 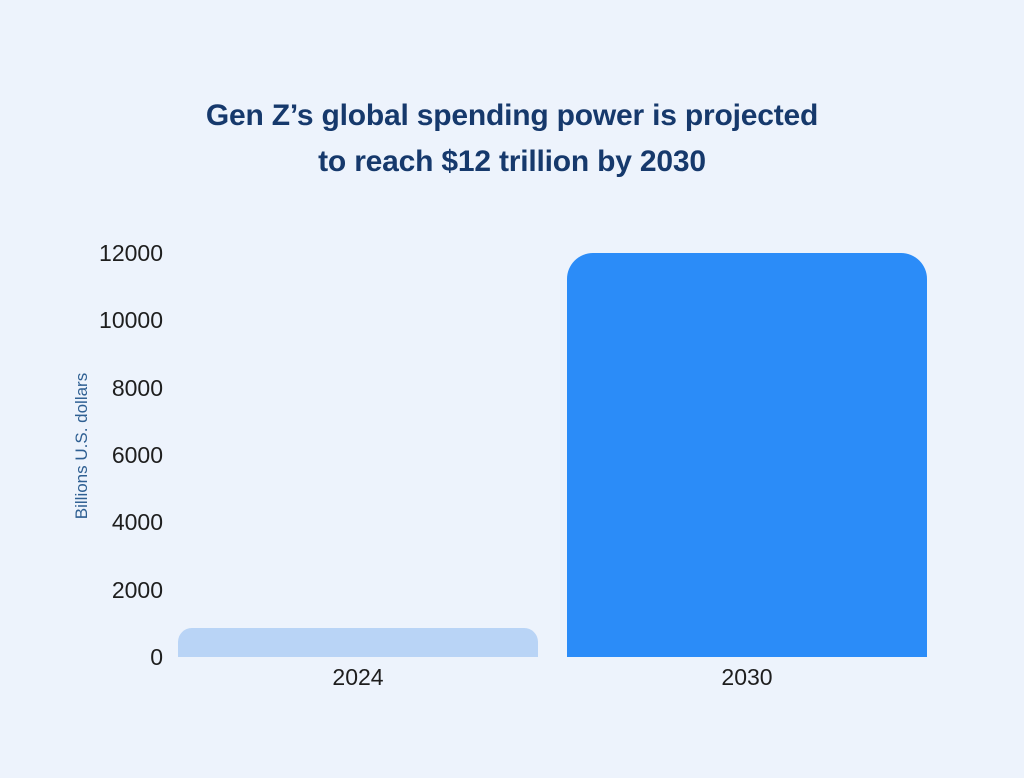 I want to click on y-axis-tick-label: 2000, so click(x=137, y=589).